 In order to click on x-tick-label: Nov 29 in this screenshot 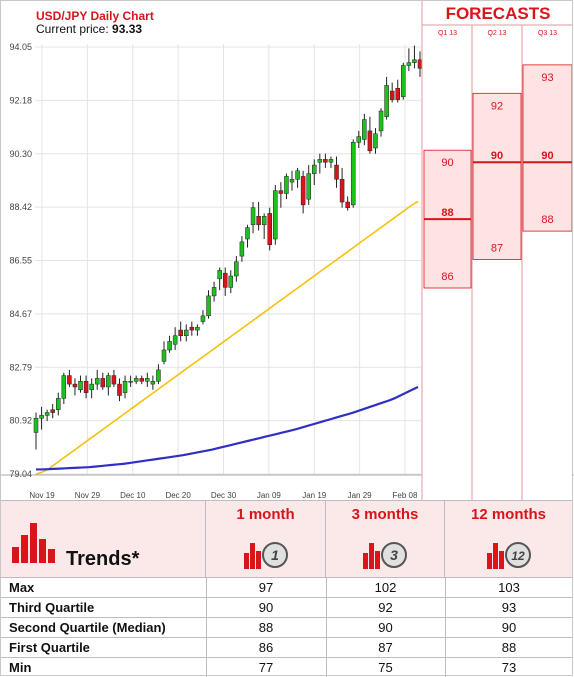, I will do `click(88, 495)`.